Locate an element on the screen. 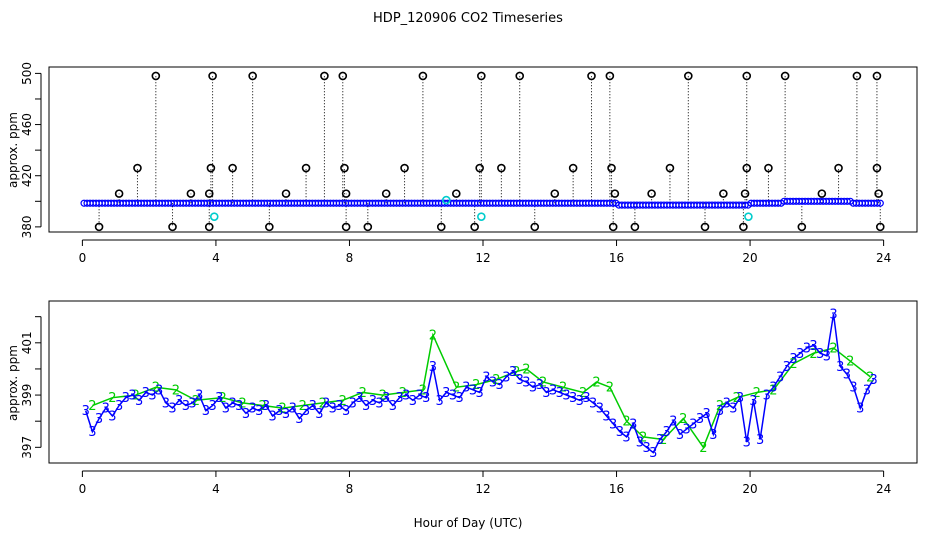  bottom-y-tick-label: 399 is located at coordinates (27, 395).